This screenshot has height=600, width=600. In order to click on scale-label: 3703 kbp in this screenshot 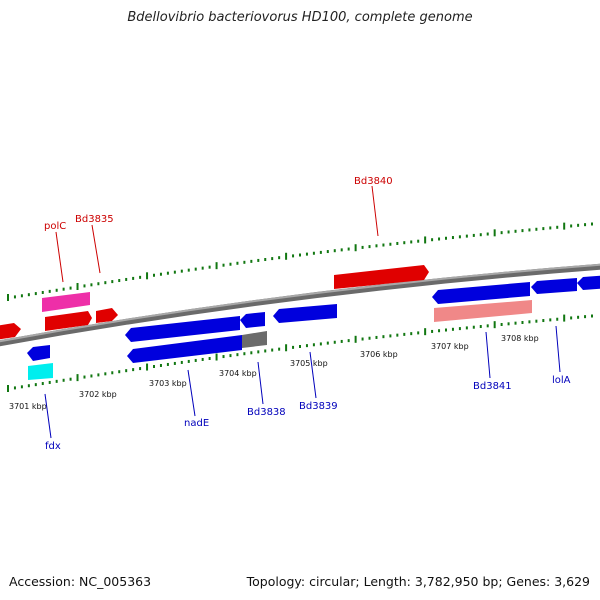, I will do `click(168, 383)`.